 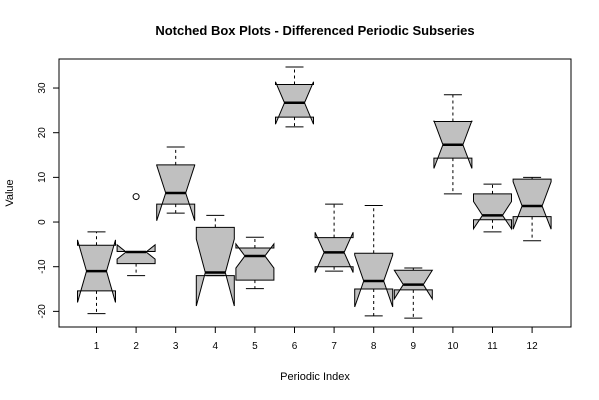 What do you see at coordinates (42, 177) in the screenshot?
I see `y-tick-label: 10` at bounding box center [42, 177].